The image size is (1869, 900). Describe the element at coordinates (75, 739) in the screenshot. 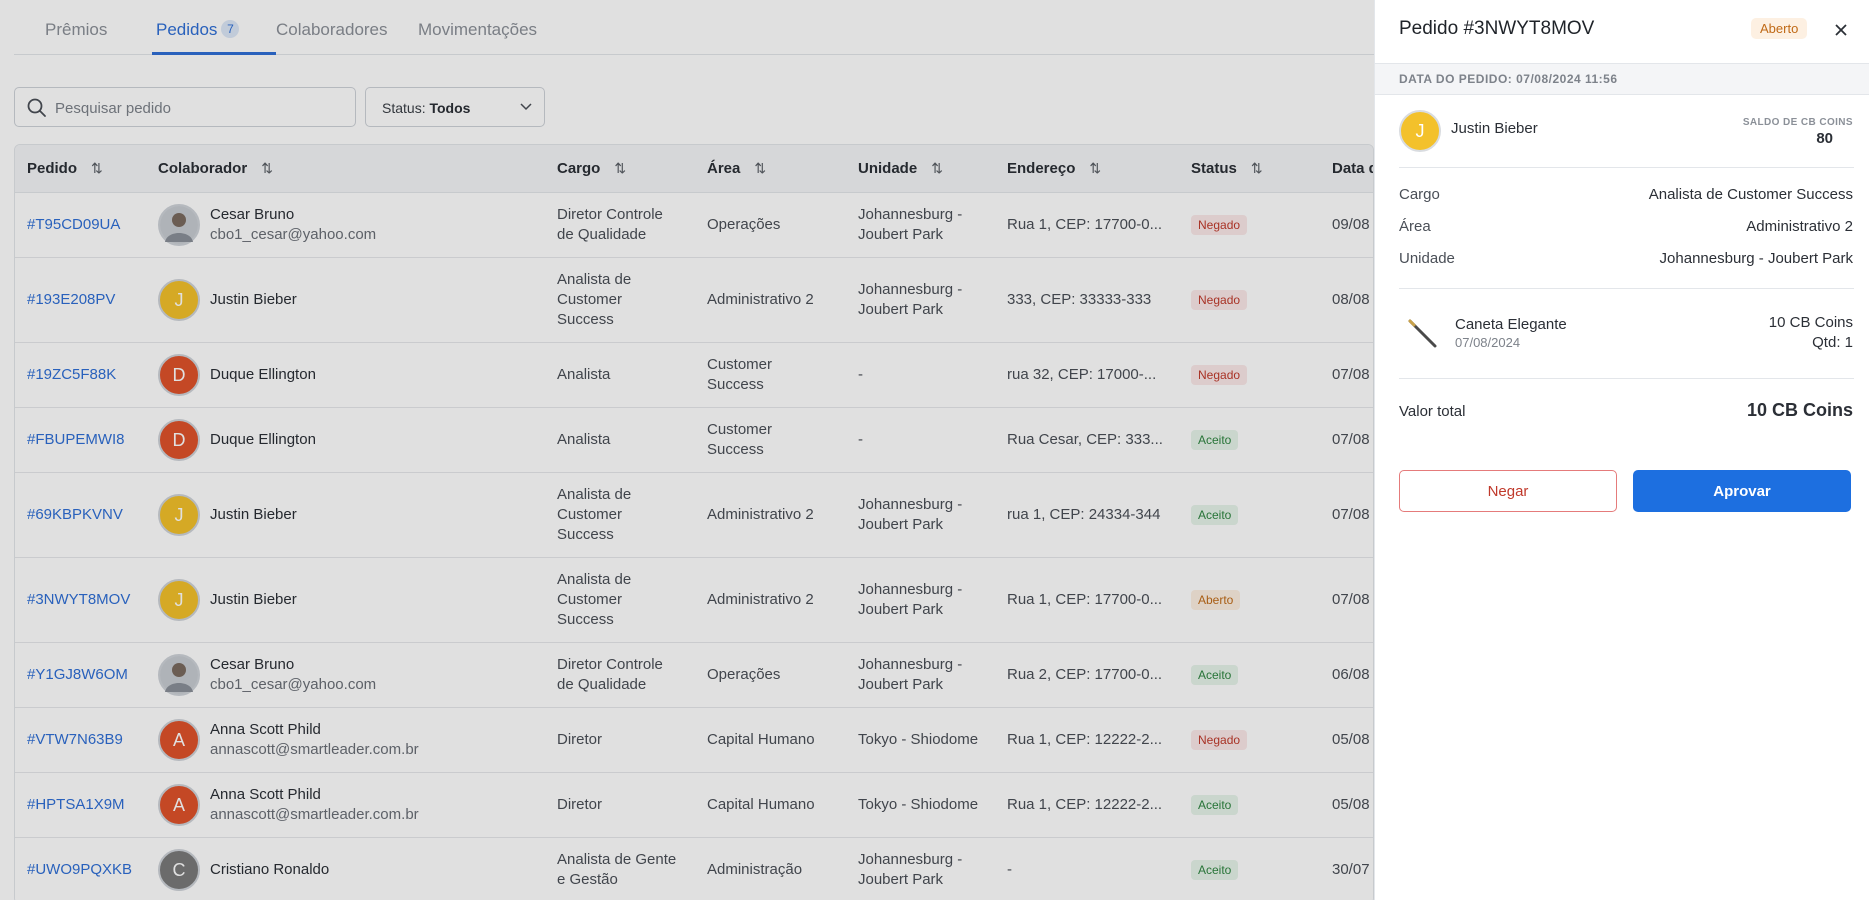

I see `order-id-link: #VTW7N63B9` at that location.